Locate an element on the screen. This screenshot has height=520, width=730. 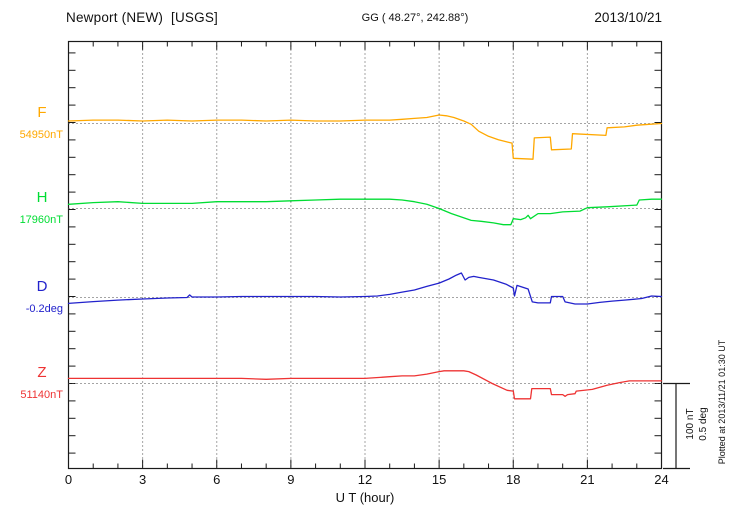
series-baseline-Z: 51140nT is located at coordinates (41, 394).